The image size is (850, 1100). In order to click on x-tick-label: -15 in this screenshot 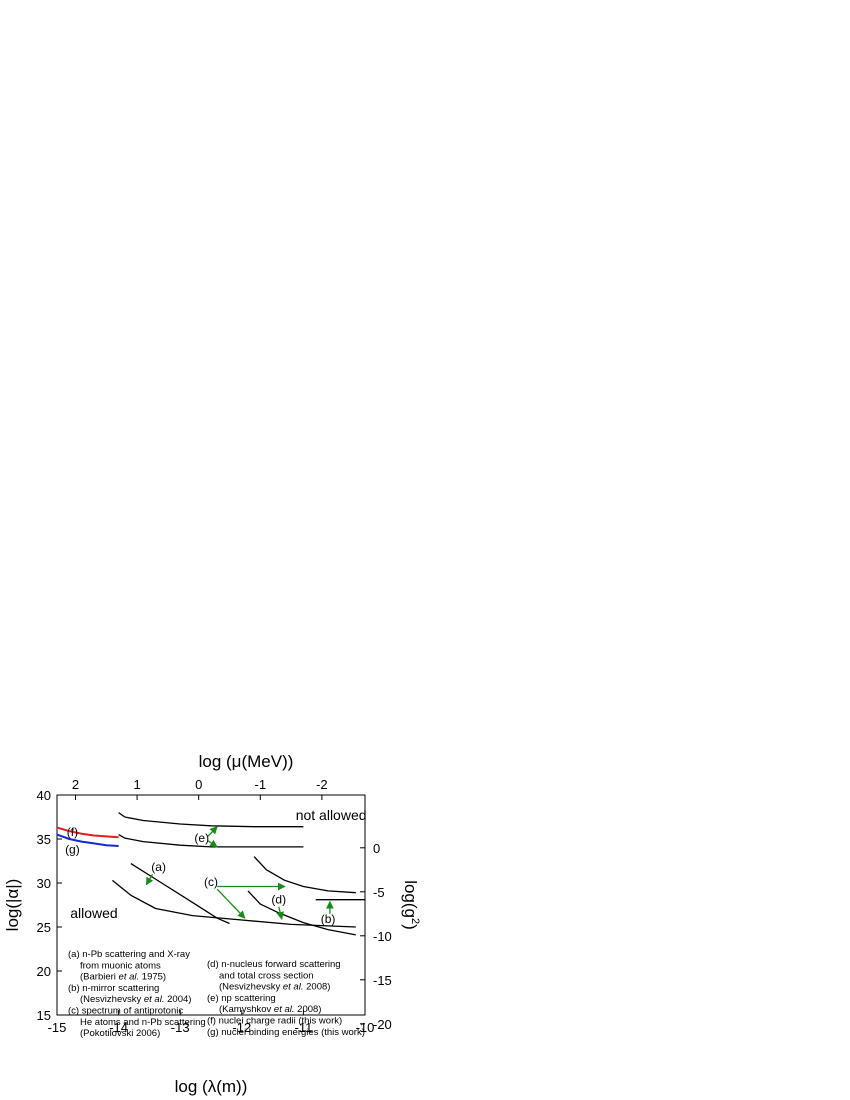, I will do `click(57, 1027)`.